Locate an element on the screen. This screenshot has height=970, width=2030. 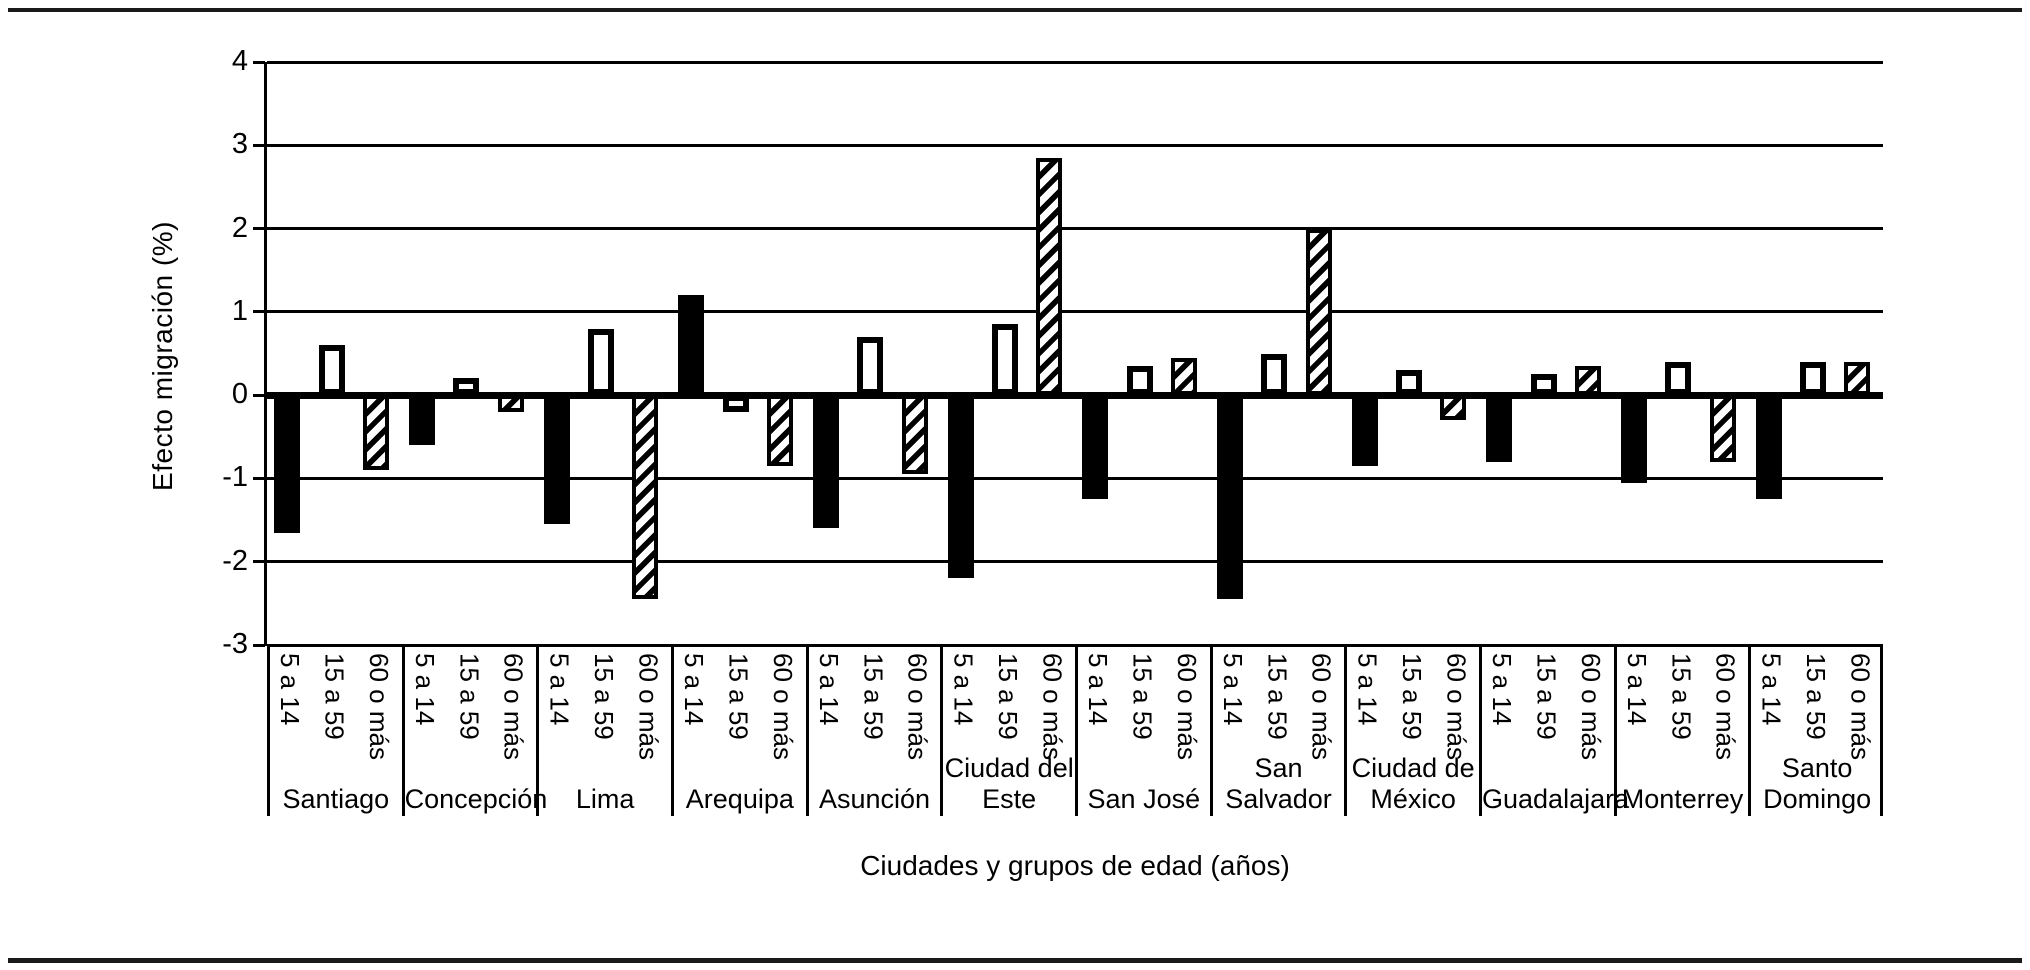
city-name-label: Asunción is located at coordinates (874, 798).